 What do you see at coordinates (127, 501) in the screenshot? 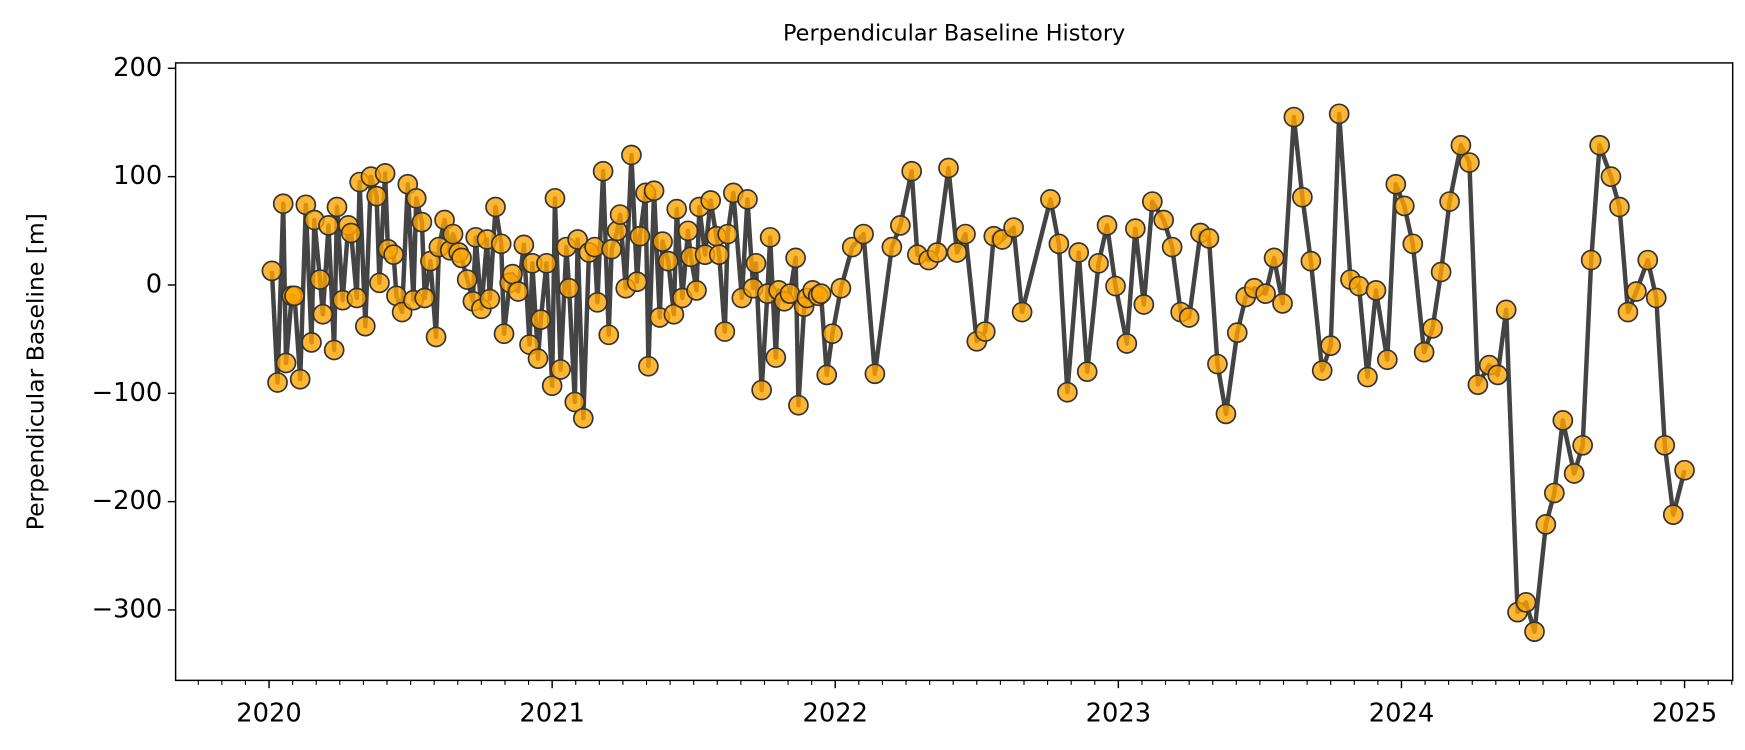
I see `y-tick-label: −200` at bounding box center [127, 501].